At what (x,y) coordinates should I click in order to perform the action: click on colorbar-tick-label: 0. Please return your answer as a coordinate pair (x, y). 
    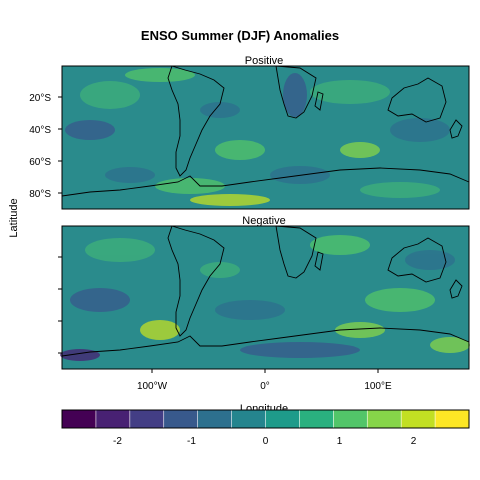
    Looking at the image, I should click on (266, 441).